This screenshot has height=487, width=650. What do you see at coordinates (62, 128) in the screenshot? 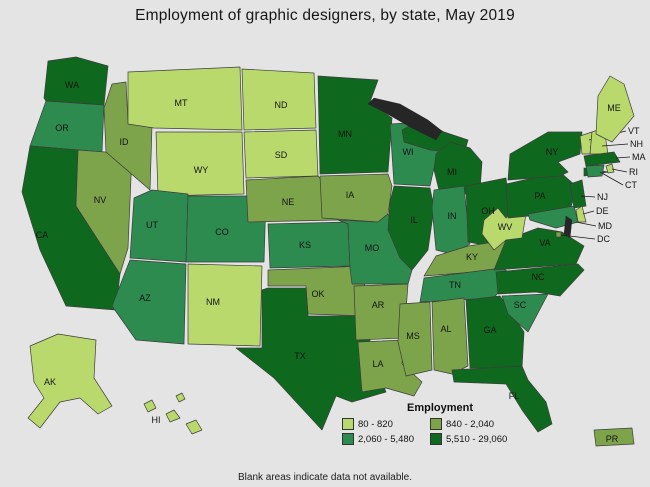
I see `state-label-or: OR` at bounding box center [62, 128].